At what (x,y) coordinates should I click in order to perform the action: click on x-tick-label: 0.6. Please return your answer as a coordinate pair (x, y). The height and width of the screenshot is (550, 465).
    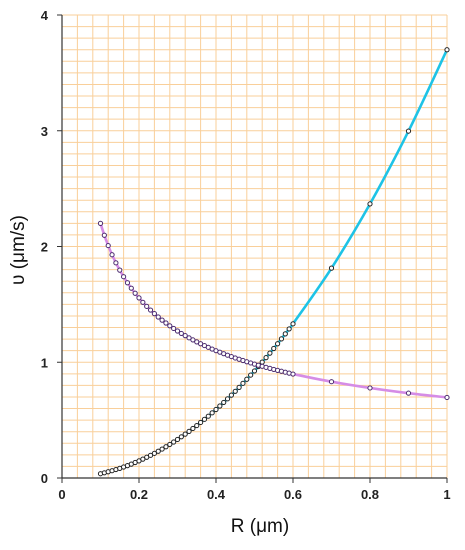
    Looking at the image, I should click on (293, 494).